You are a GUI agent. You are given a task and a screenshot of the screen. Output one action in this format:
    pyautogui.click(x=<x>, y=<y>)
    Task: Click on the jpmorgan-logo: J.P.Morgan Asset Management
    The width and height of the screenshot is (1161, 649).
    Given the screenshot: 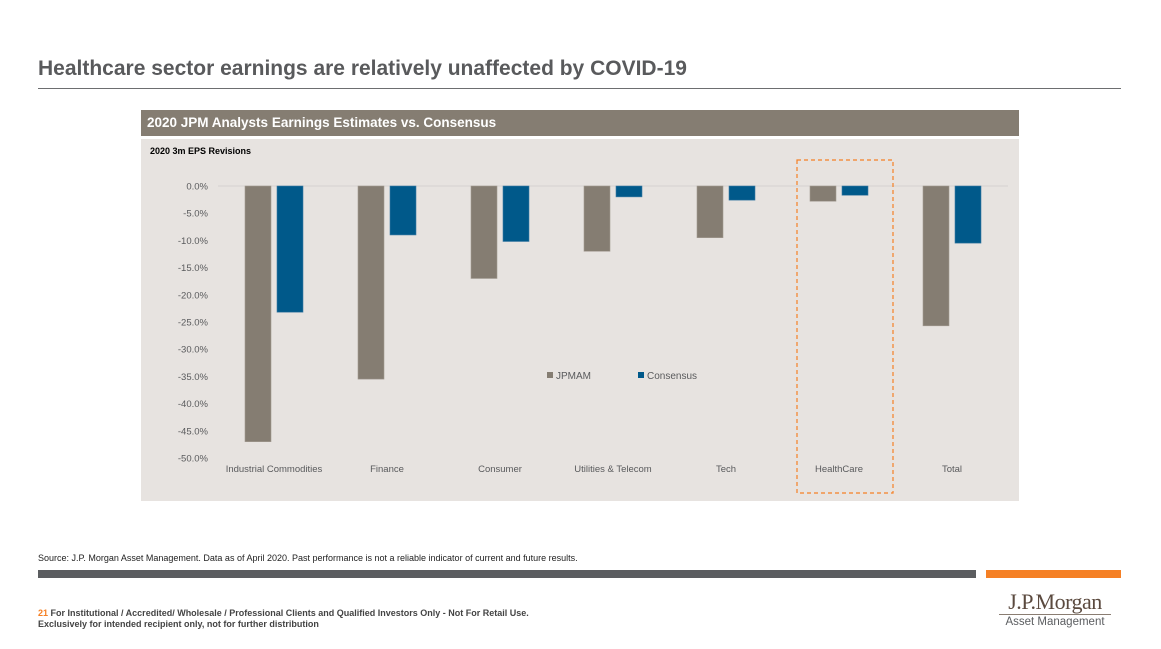 What is the action you would take?
    pyautogui.click(x=1055, y=610)
    